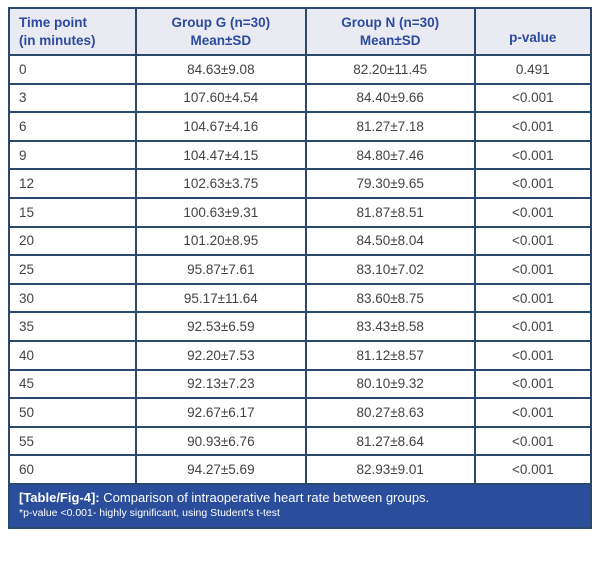  Describe the element at coordinates (390, 441) in the screenshot. I see `cell-group-n: 81.27±8.64` at that location.